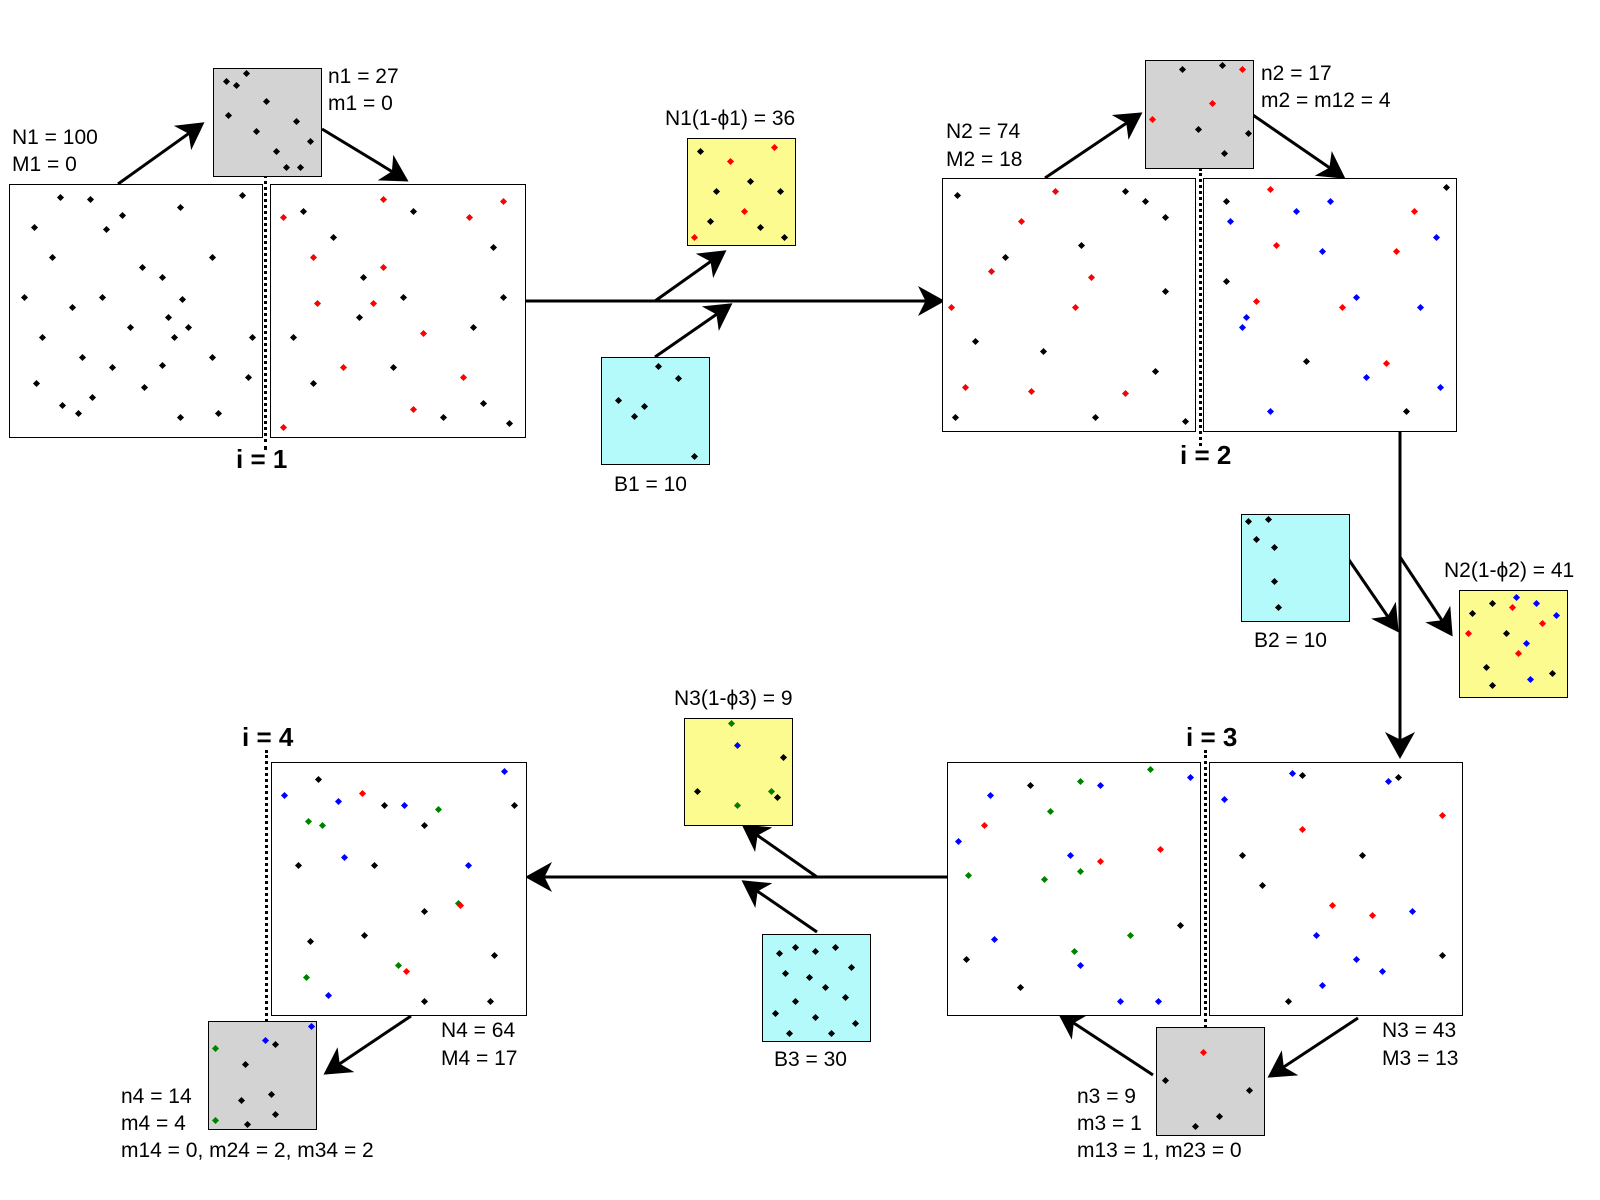 The width and height of the screenshot is (1600, 1200). Describe the element at coordinates (247, 1150) in the screenshot. I see `recaptures-detail-label-4: m14 = 0, m24 = 2, m34 = 2` at that location.